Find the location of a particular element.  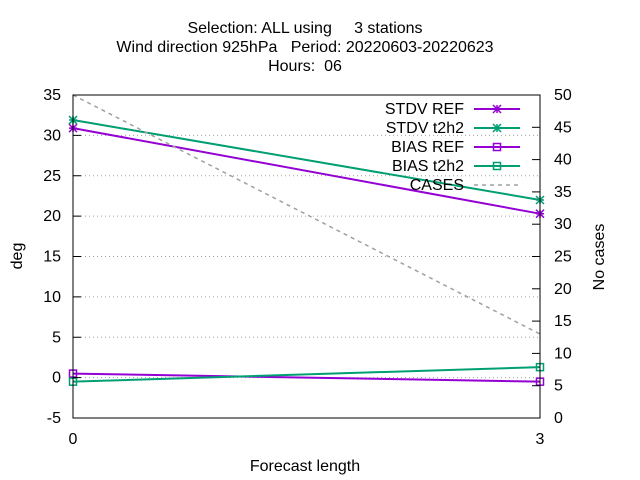

y2-tick-label: 30 is located at coordinates (563, 224).